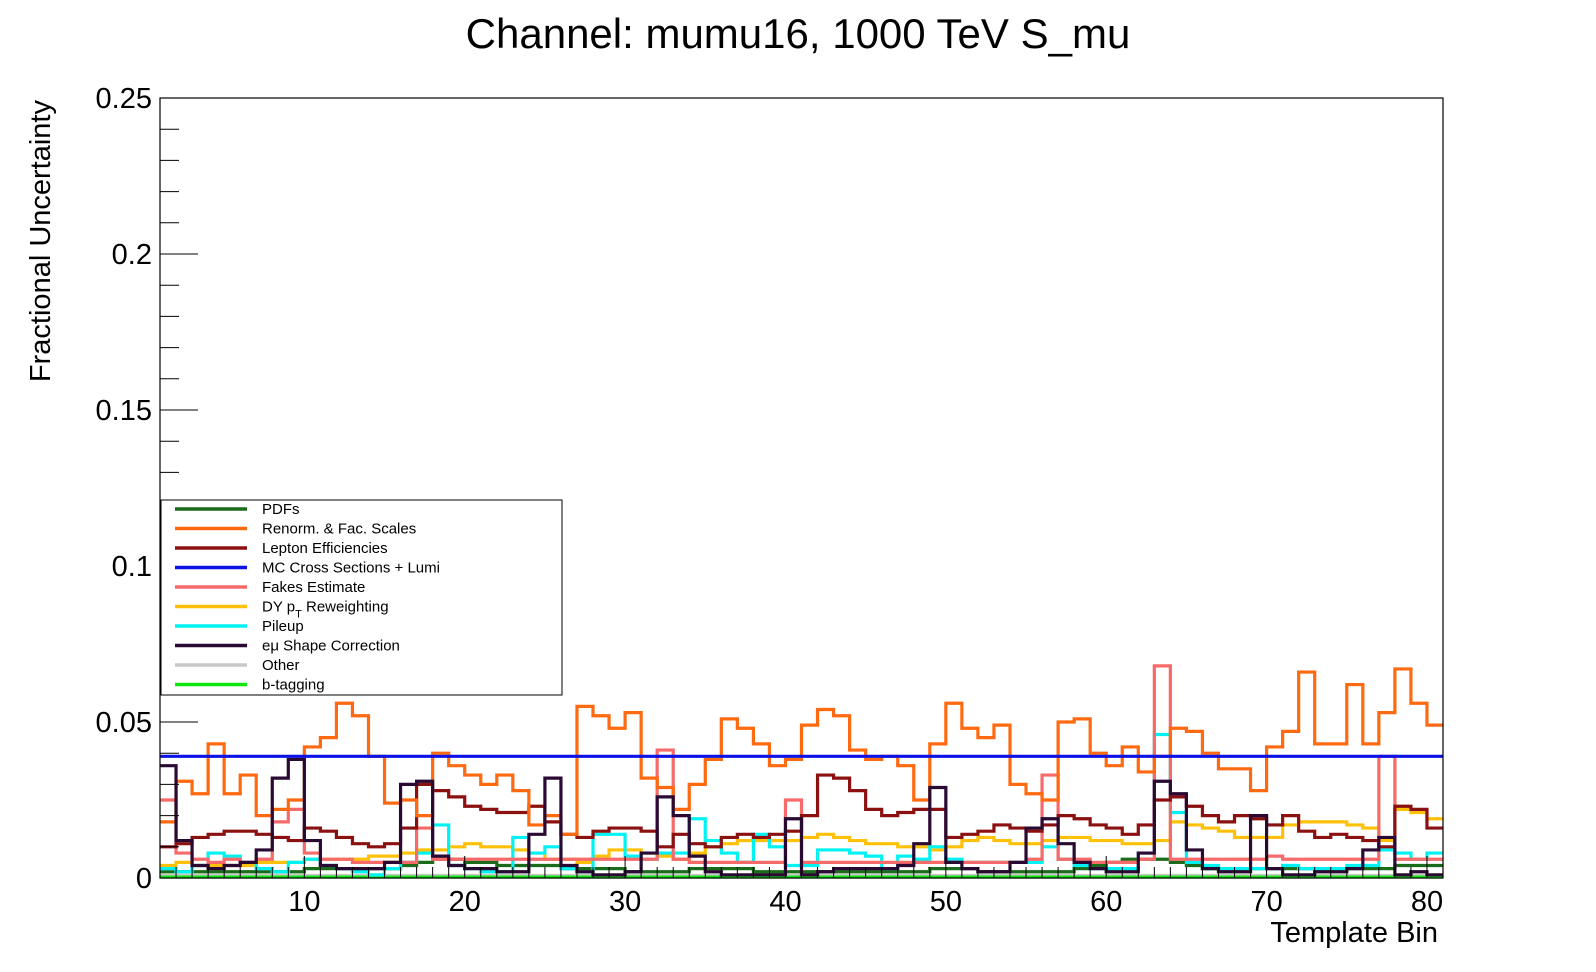  I want to click on x-tick-label: 30, so click(625, 902).